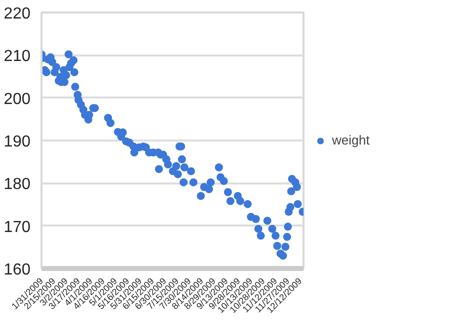  What do you see at coordinates (351, 140) in the screenshot?
I see `legend-label: weight` at bounding box center [351, 140].